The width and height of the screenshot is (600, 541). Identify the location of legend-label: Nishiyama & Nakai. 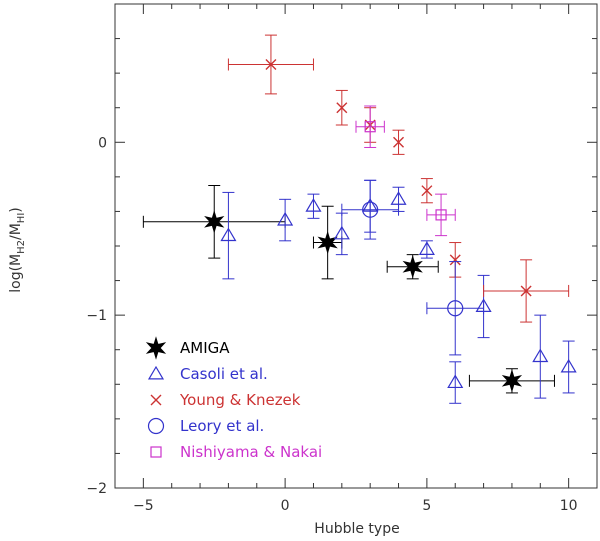
(251, 452).